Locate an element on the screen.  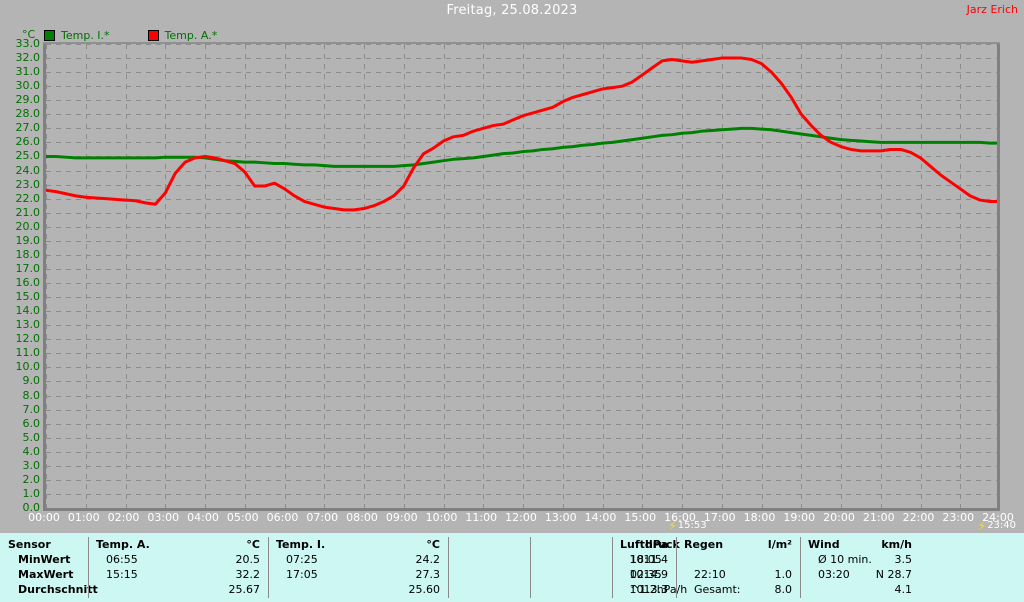
x-axis-tick-label: 17:00 is located at coordinates (719, 517).